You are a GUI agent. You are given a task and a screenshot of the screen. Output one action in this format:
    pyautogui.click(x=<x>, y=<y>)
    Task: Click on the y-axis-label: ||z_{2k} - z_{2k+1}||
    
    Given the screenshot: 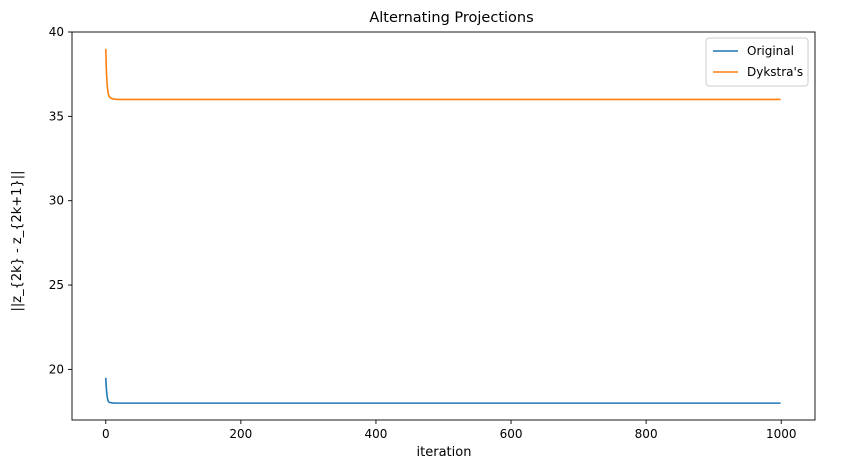 What is the action you would take?
    pyautogui.click(x=17, y=241)
    